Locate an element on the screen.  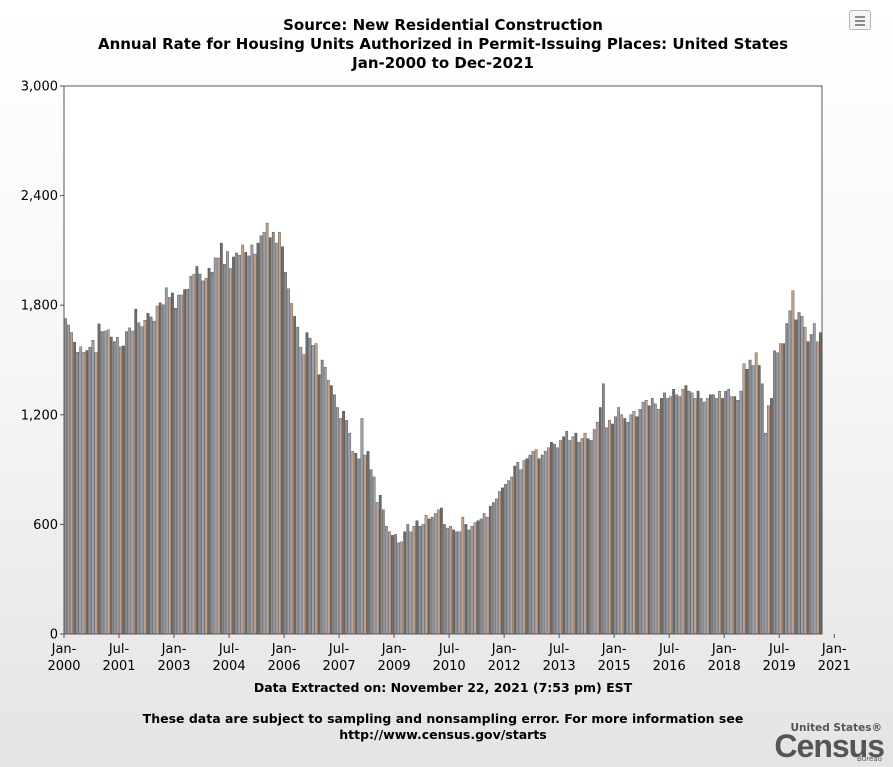
y-tick-label: 0 is located at coordinates (54, 635).